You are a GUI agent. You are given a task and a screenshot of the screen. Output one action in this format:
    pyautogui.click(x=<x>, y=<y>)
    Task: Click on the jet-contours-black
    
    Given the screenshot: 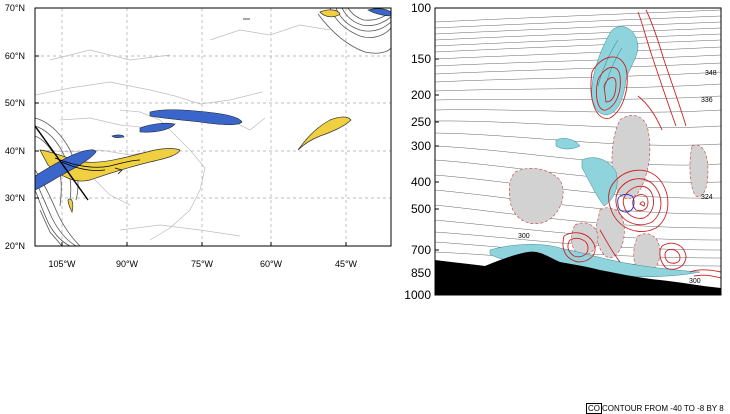 What is the action you would take?
    pyautogui.click(x=152, y=96)
    